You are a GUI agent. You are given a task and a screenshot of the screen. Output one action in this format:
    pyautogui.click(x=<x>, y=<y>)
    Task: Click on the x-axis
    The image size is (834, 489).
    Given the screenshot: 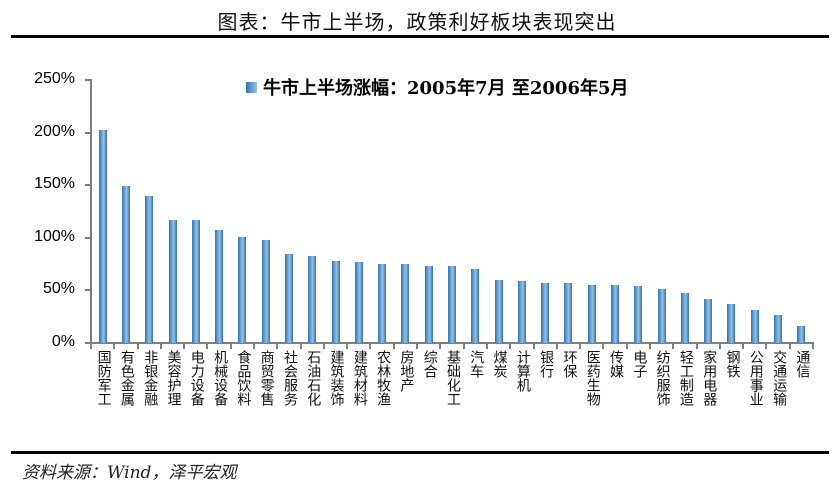 What is the action you would take?
    pyautogui.click(x=449, y=343)
    